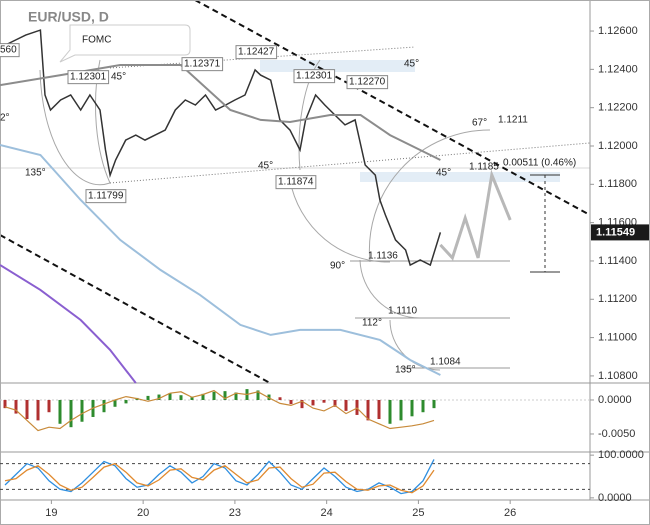 This screenshot has height=525, width=650. What do you see at coordinates (618, 108) in the screenshot?
I see `y-tick-label: 1.12200` at bounding box center [618, 108].